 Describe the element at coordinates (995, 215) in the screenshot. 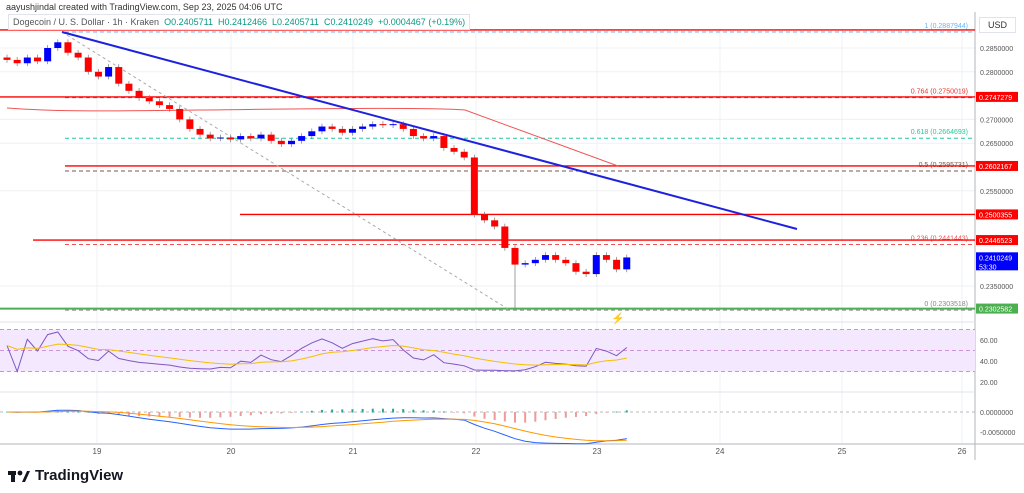

I see `price-tag-label: 0.2500355` at that location.